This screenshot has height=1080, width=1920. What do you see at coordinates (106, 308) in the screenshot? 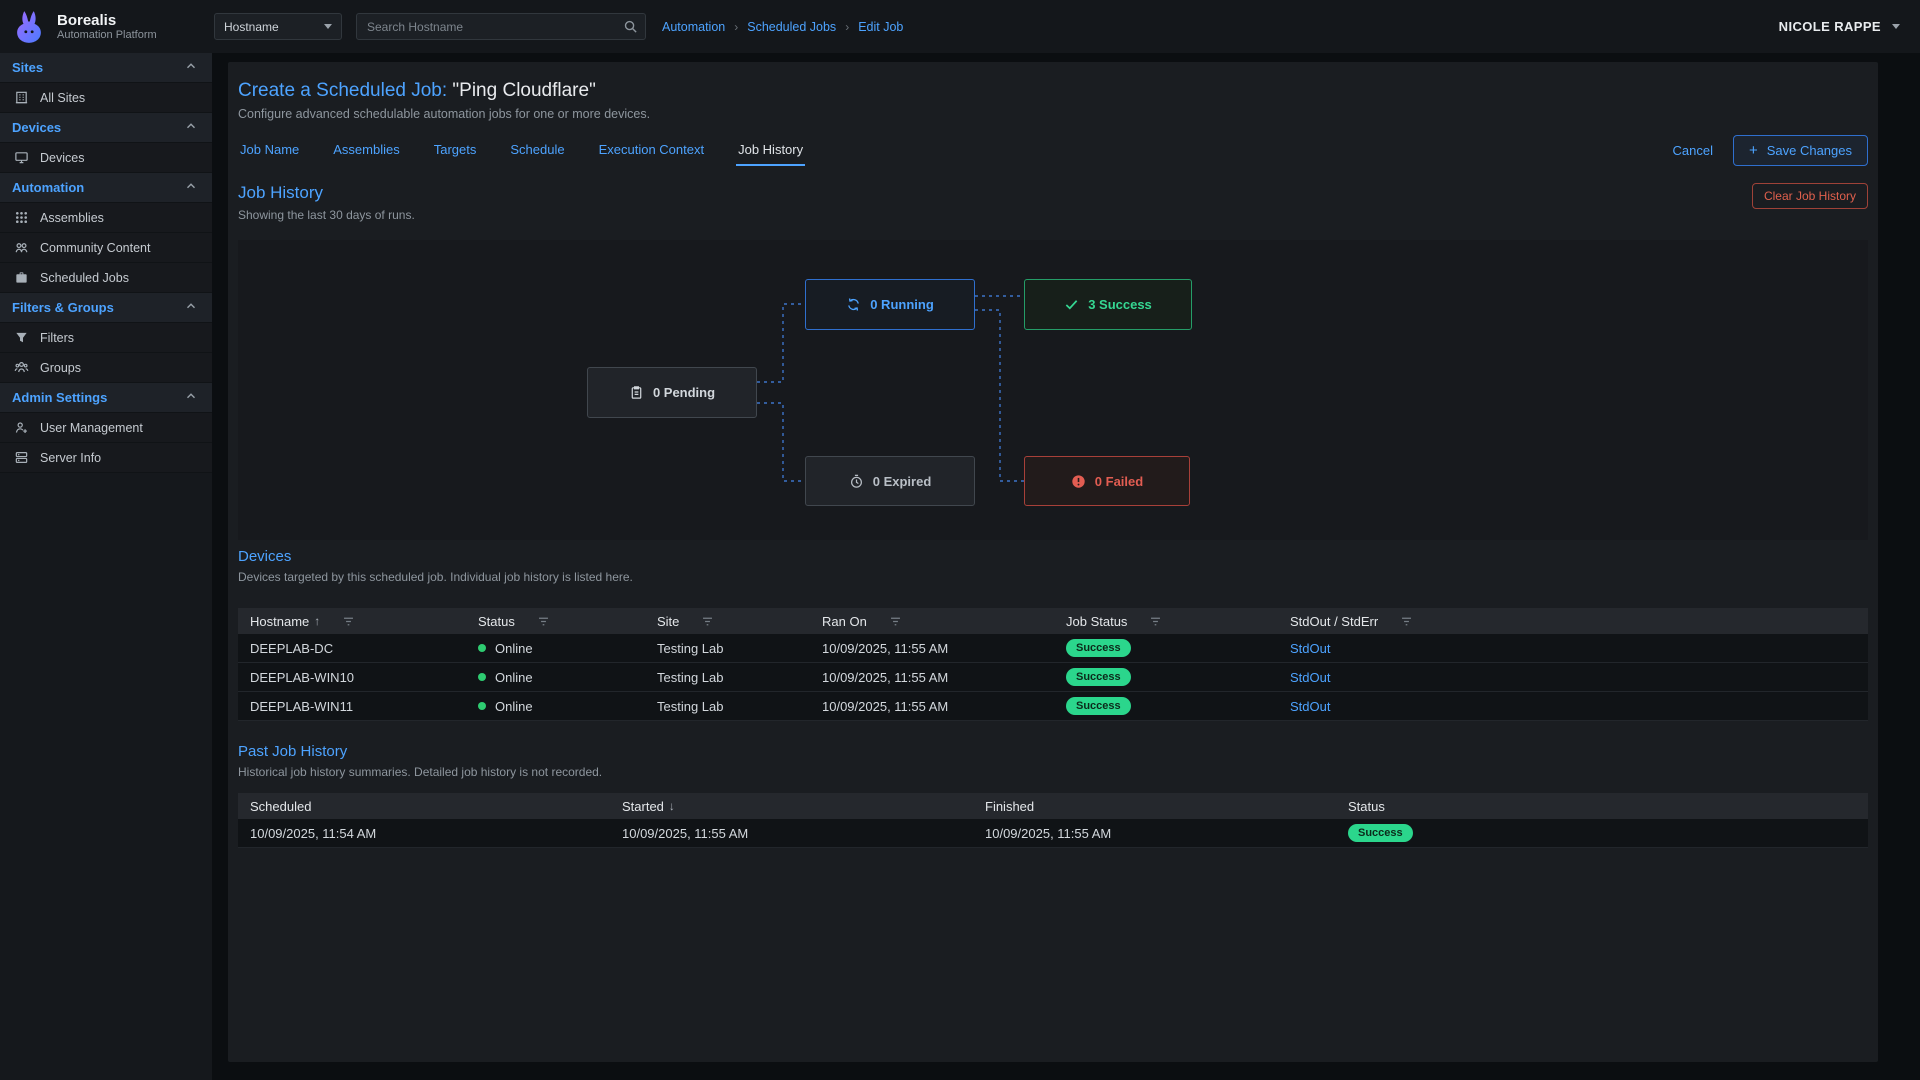
I see `sidebar-section-filters-groups: Filters & Groups` at bounding box center [106, 308].